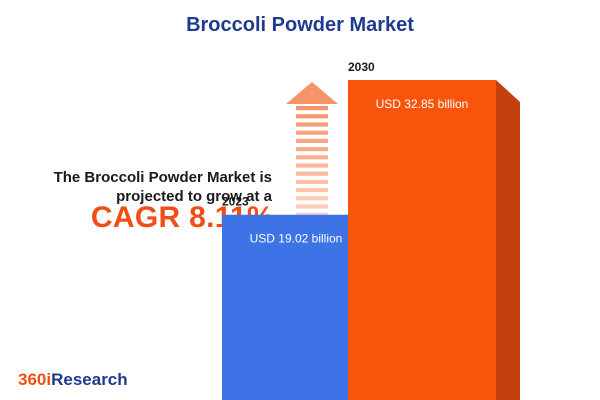  I want to click on year-label-2023: 2023, so click(235, 202).